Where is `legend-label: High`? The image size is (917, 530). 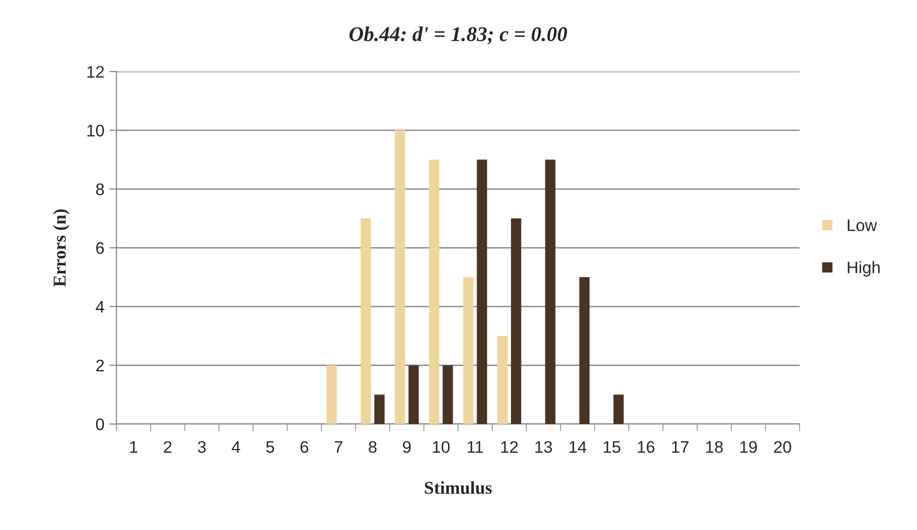 legend-label: High is located at coordinates (864, 269).